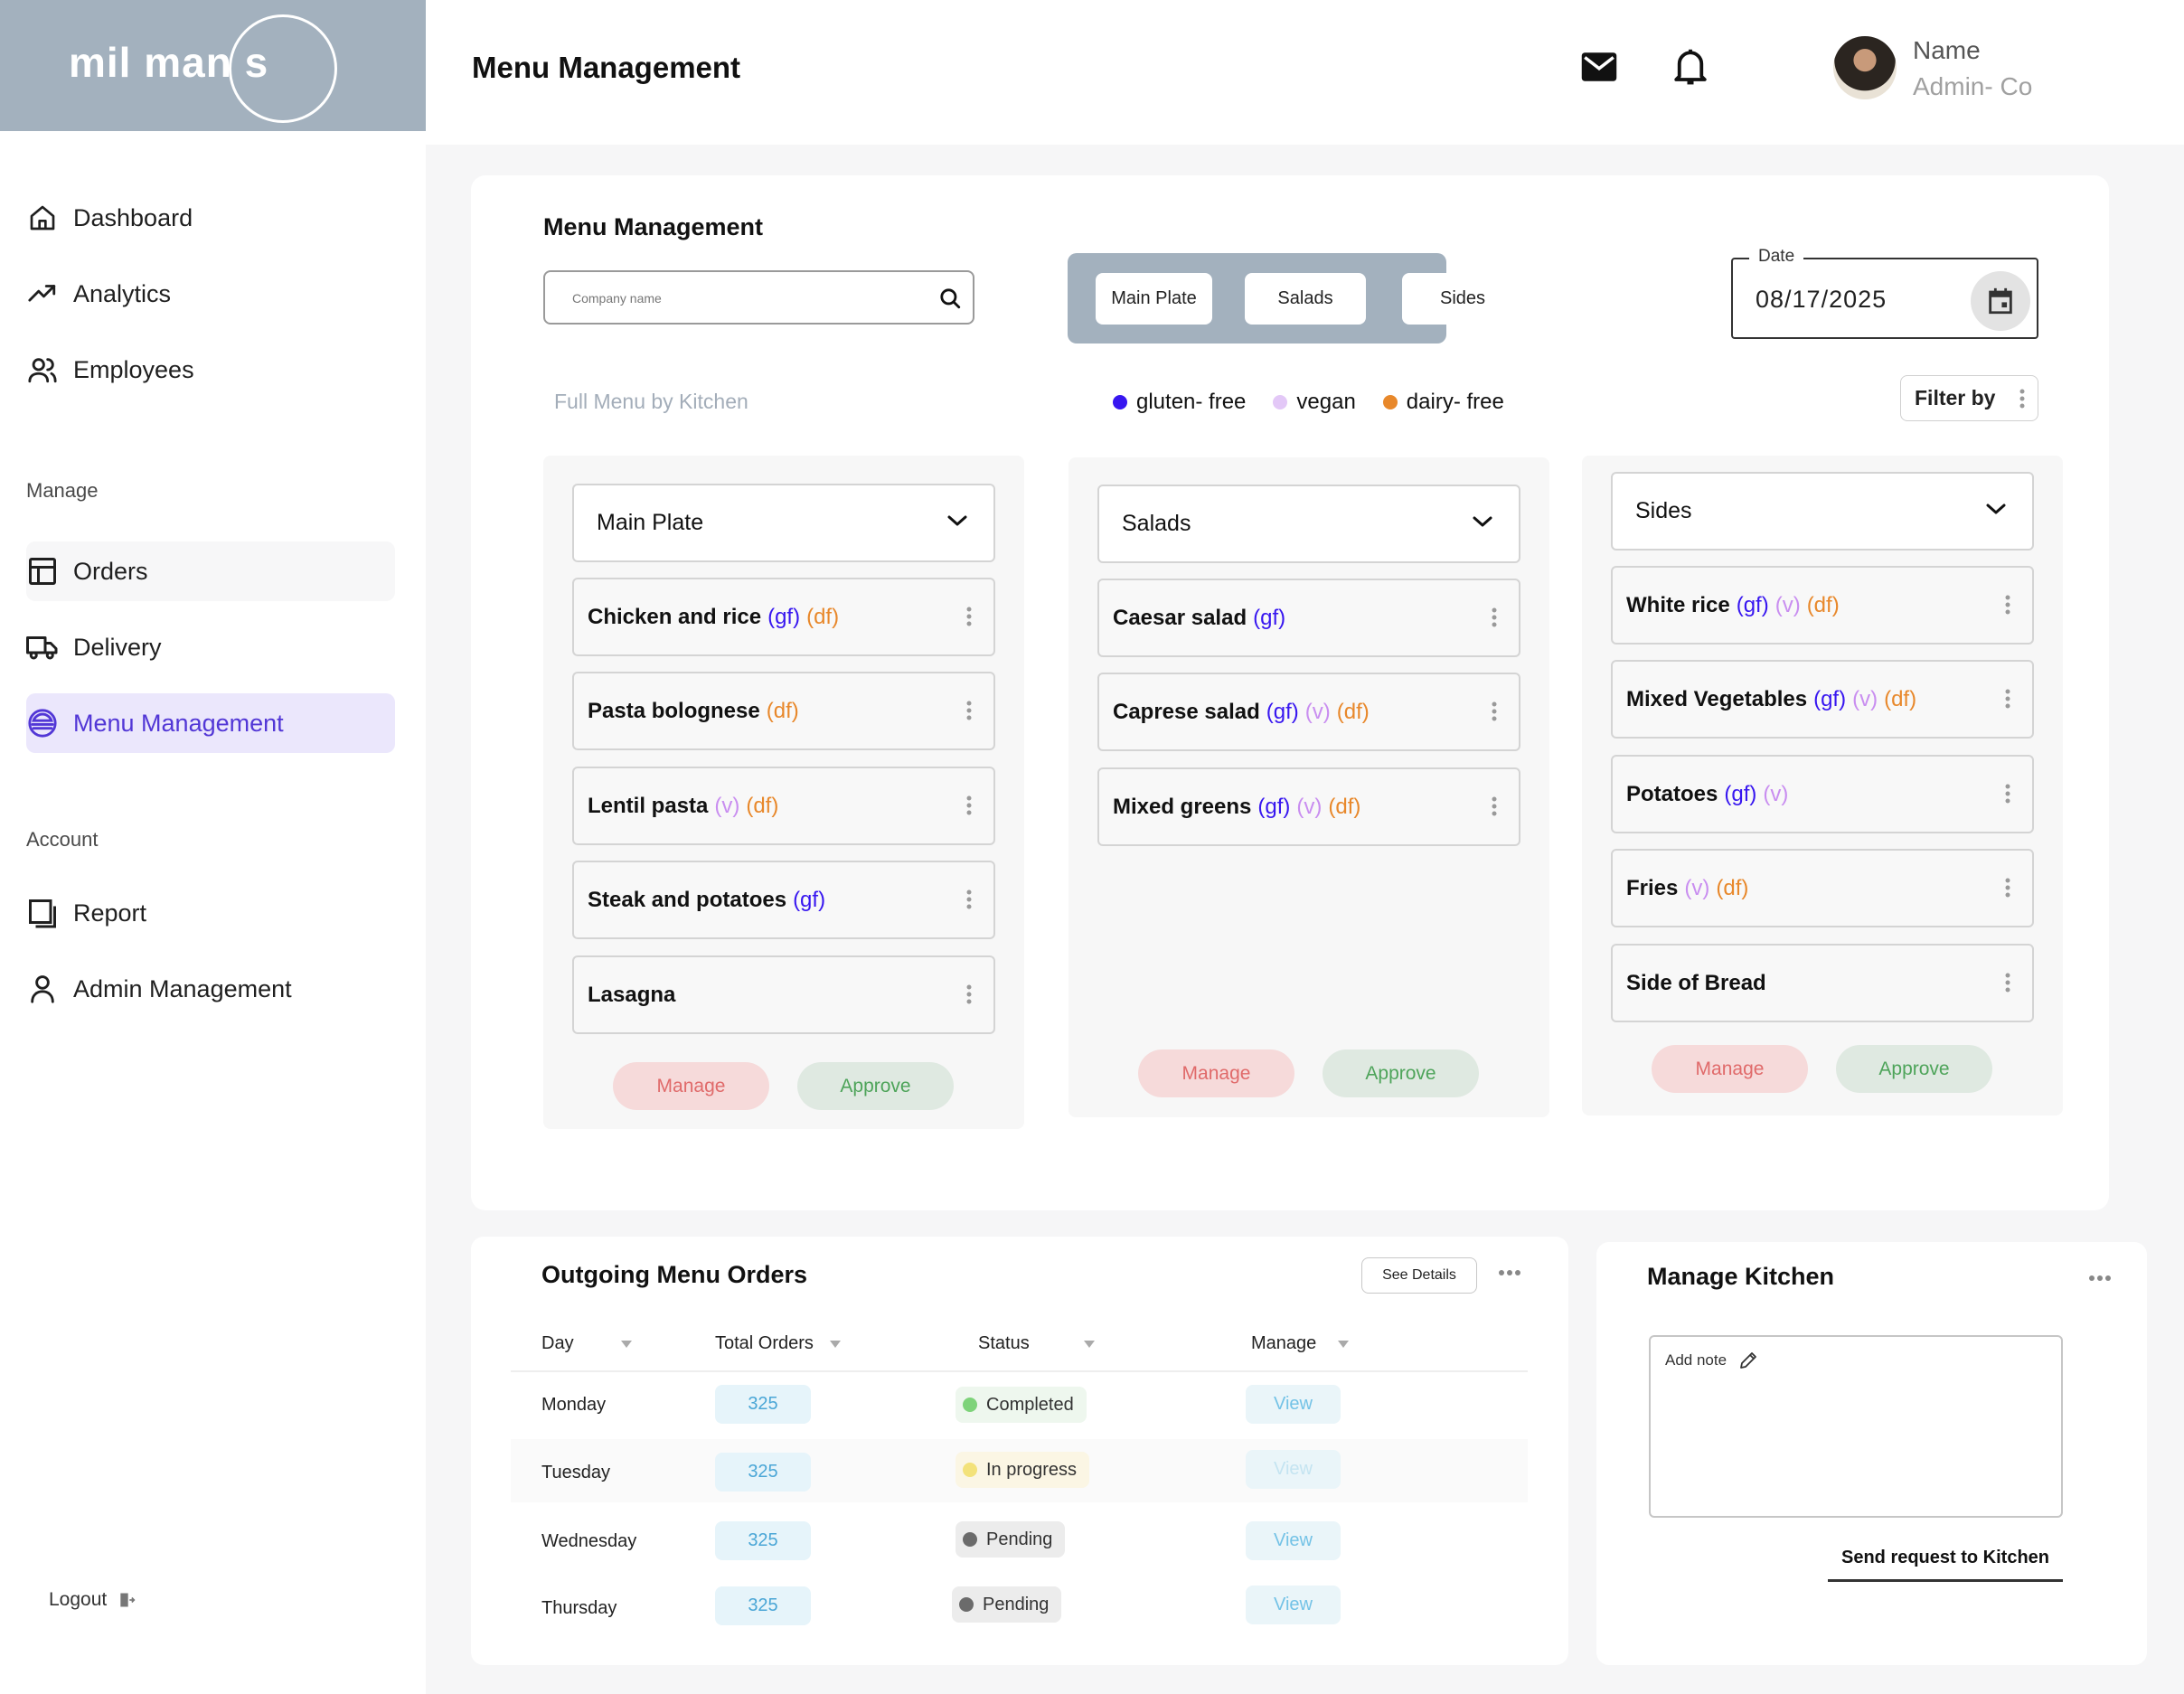  I want to click on mail-icon, so click(1599, 67).